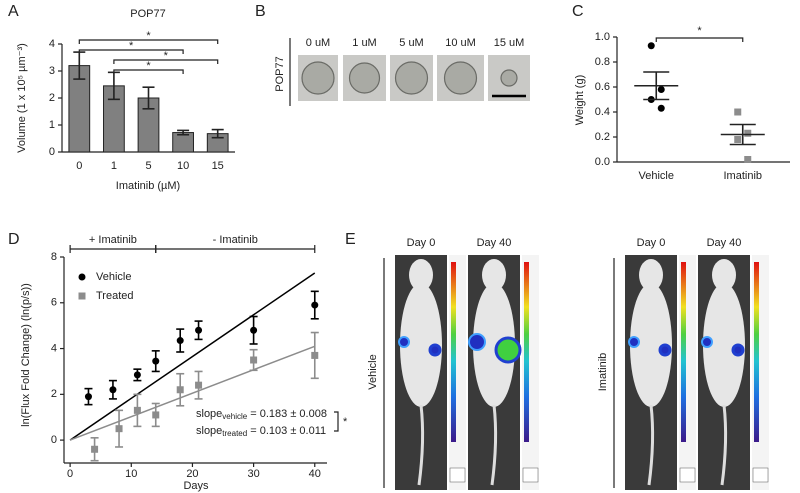 This screenshot has width=800, height=493. I want to click on y-tick-label: 2, so click(52, 98).